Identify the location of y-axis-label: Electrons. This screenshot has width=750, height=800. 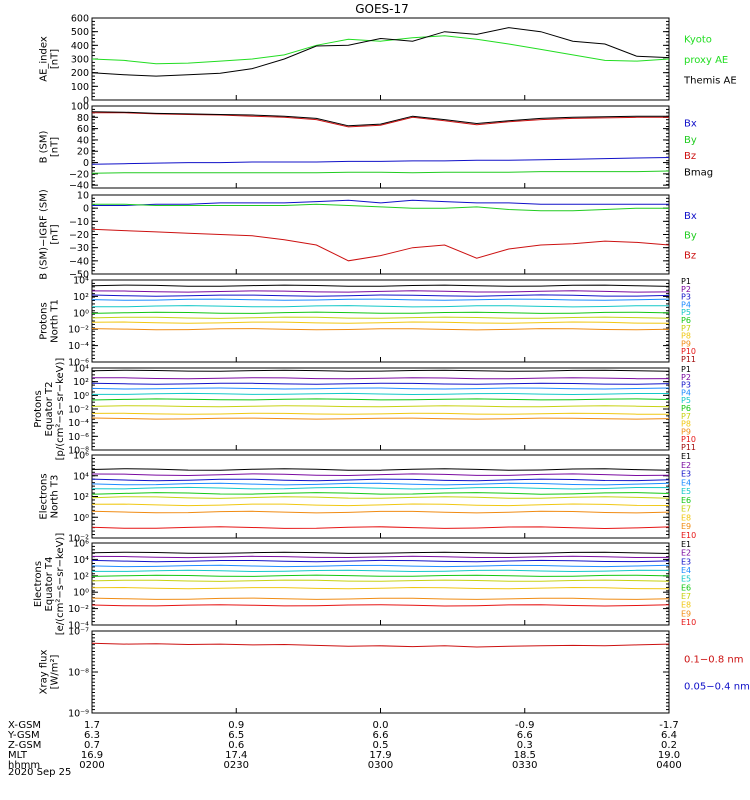
(38, 584).